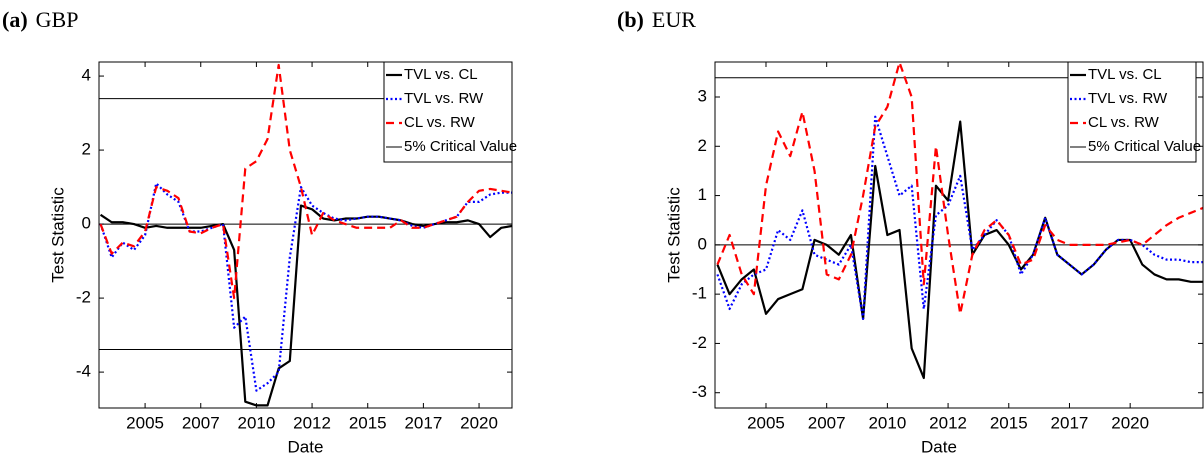 The image size is (1204, 465). Describe the element at coordinates (630, 19) in the screenshot. I see `panel-label: (b)` at that location.